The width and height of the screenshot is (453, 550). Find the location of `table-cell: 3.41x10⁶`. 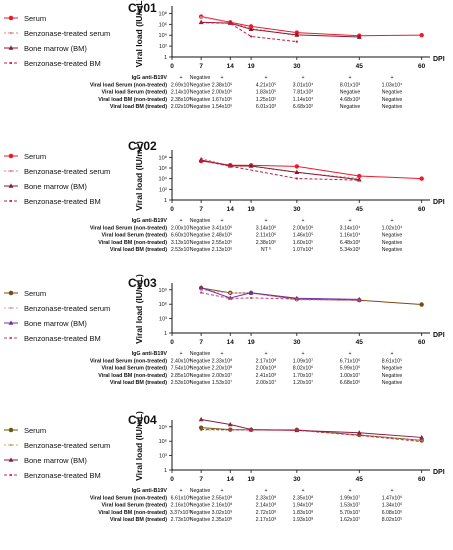

table-cell: 3.41x10⁶ is located at coordinates (222, 228).